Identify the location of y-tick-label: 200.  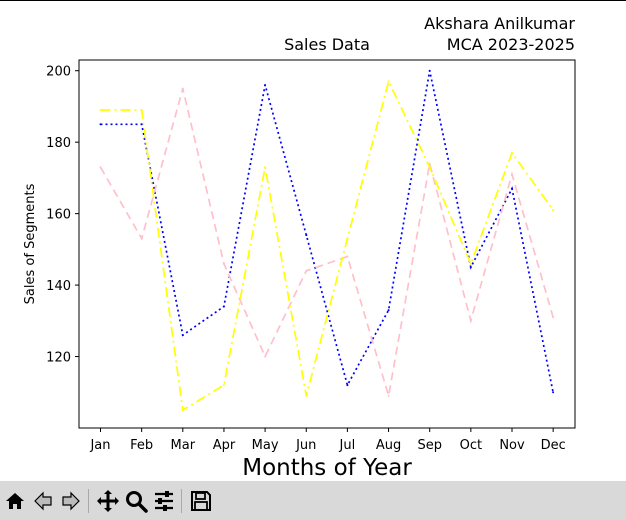
(58, 72).